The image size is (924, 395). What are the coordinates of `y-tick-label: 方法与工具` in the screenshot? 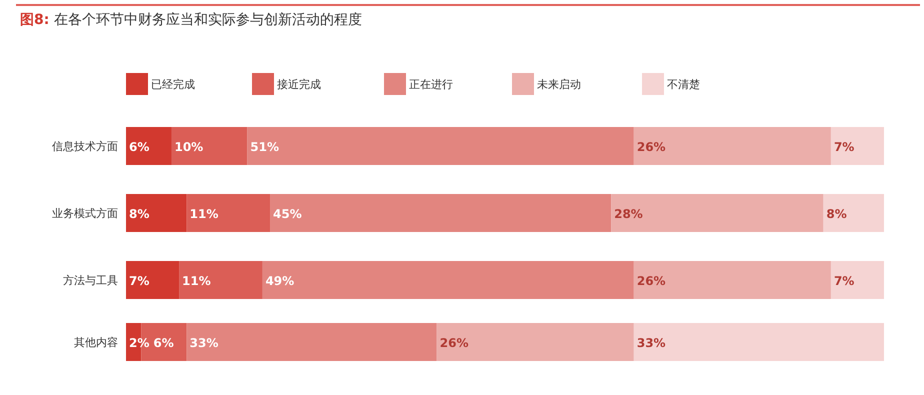 It's located at (90, 280).